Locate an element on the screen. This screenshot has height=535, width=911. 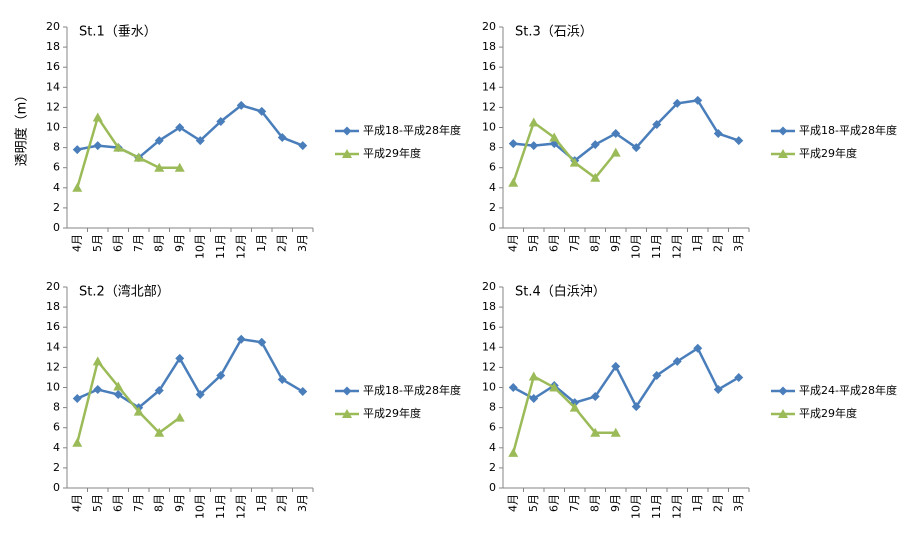
y-tick-label: 10 is located at coordinates (53, 387).